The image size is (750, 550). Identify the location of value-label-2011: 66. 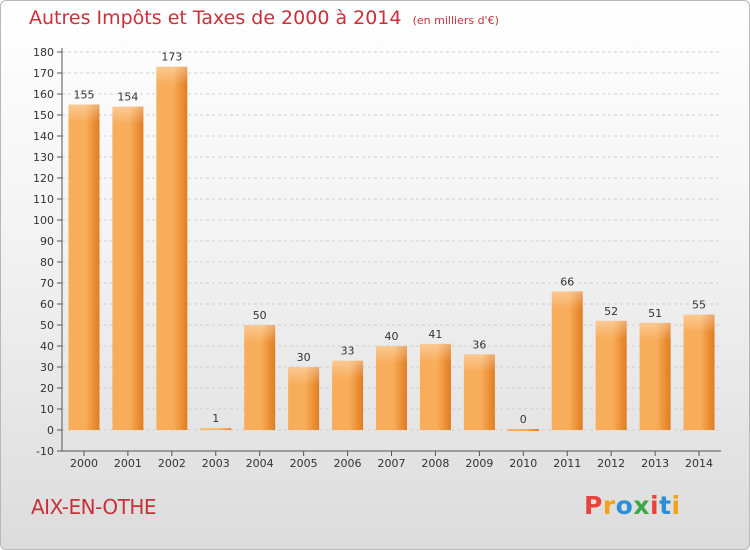
(567, 281).